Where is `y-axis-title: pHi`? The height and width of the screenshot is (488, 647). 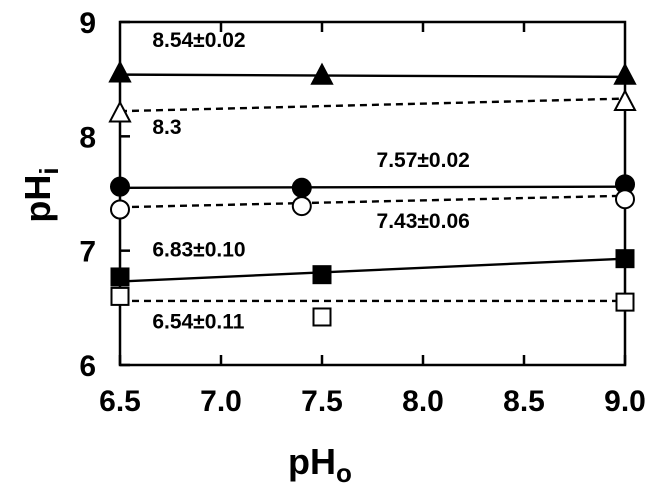
y-axis-title: pHi is located at coordinates (40, 194).